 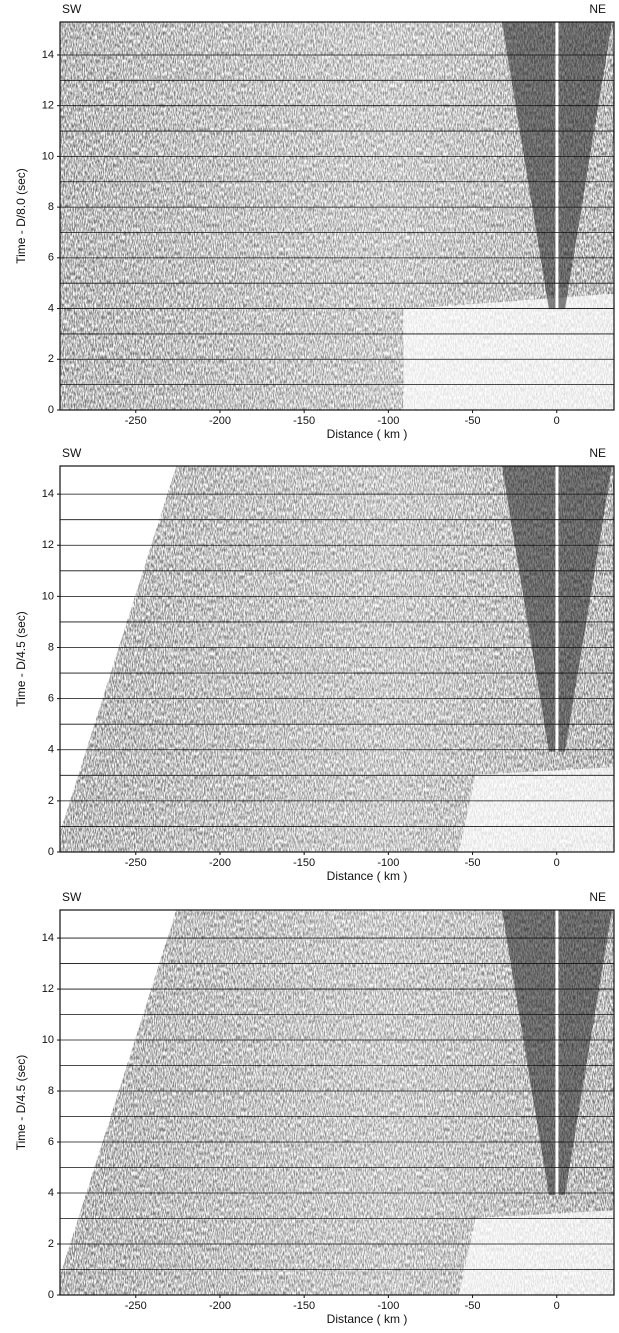 I want to click on y-axis-label: Time - D/8.0 (sec), so click(x=21, y=216).